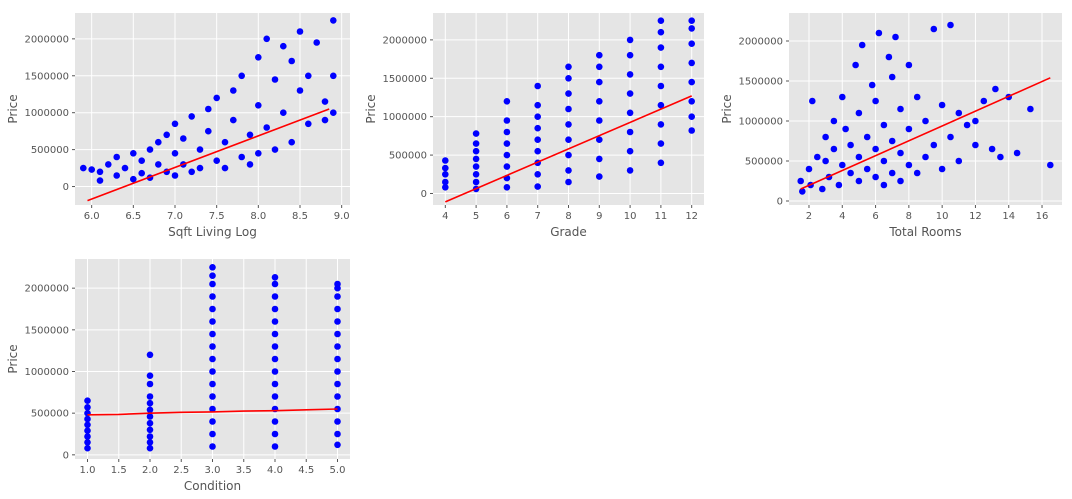 The width and height of the screenshot is (1072, 499). Describe the element at coordinates (661, 216) in the screenshot. I see `x-tick-label: 11` at that location.